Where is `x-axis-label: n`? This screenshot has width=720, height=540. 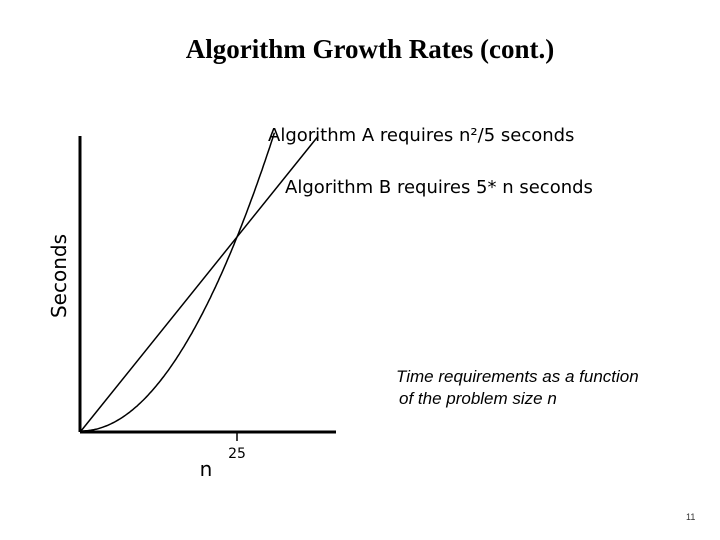
x-axis-label: n is located at coordinates (206, 469).